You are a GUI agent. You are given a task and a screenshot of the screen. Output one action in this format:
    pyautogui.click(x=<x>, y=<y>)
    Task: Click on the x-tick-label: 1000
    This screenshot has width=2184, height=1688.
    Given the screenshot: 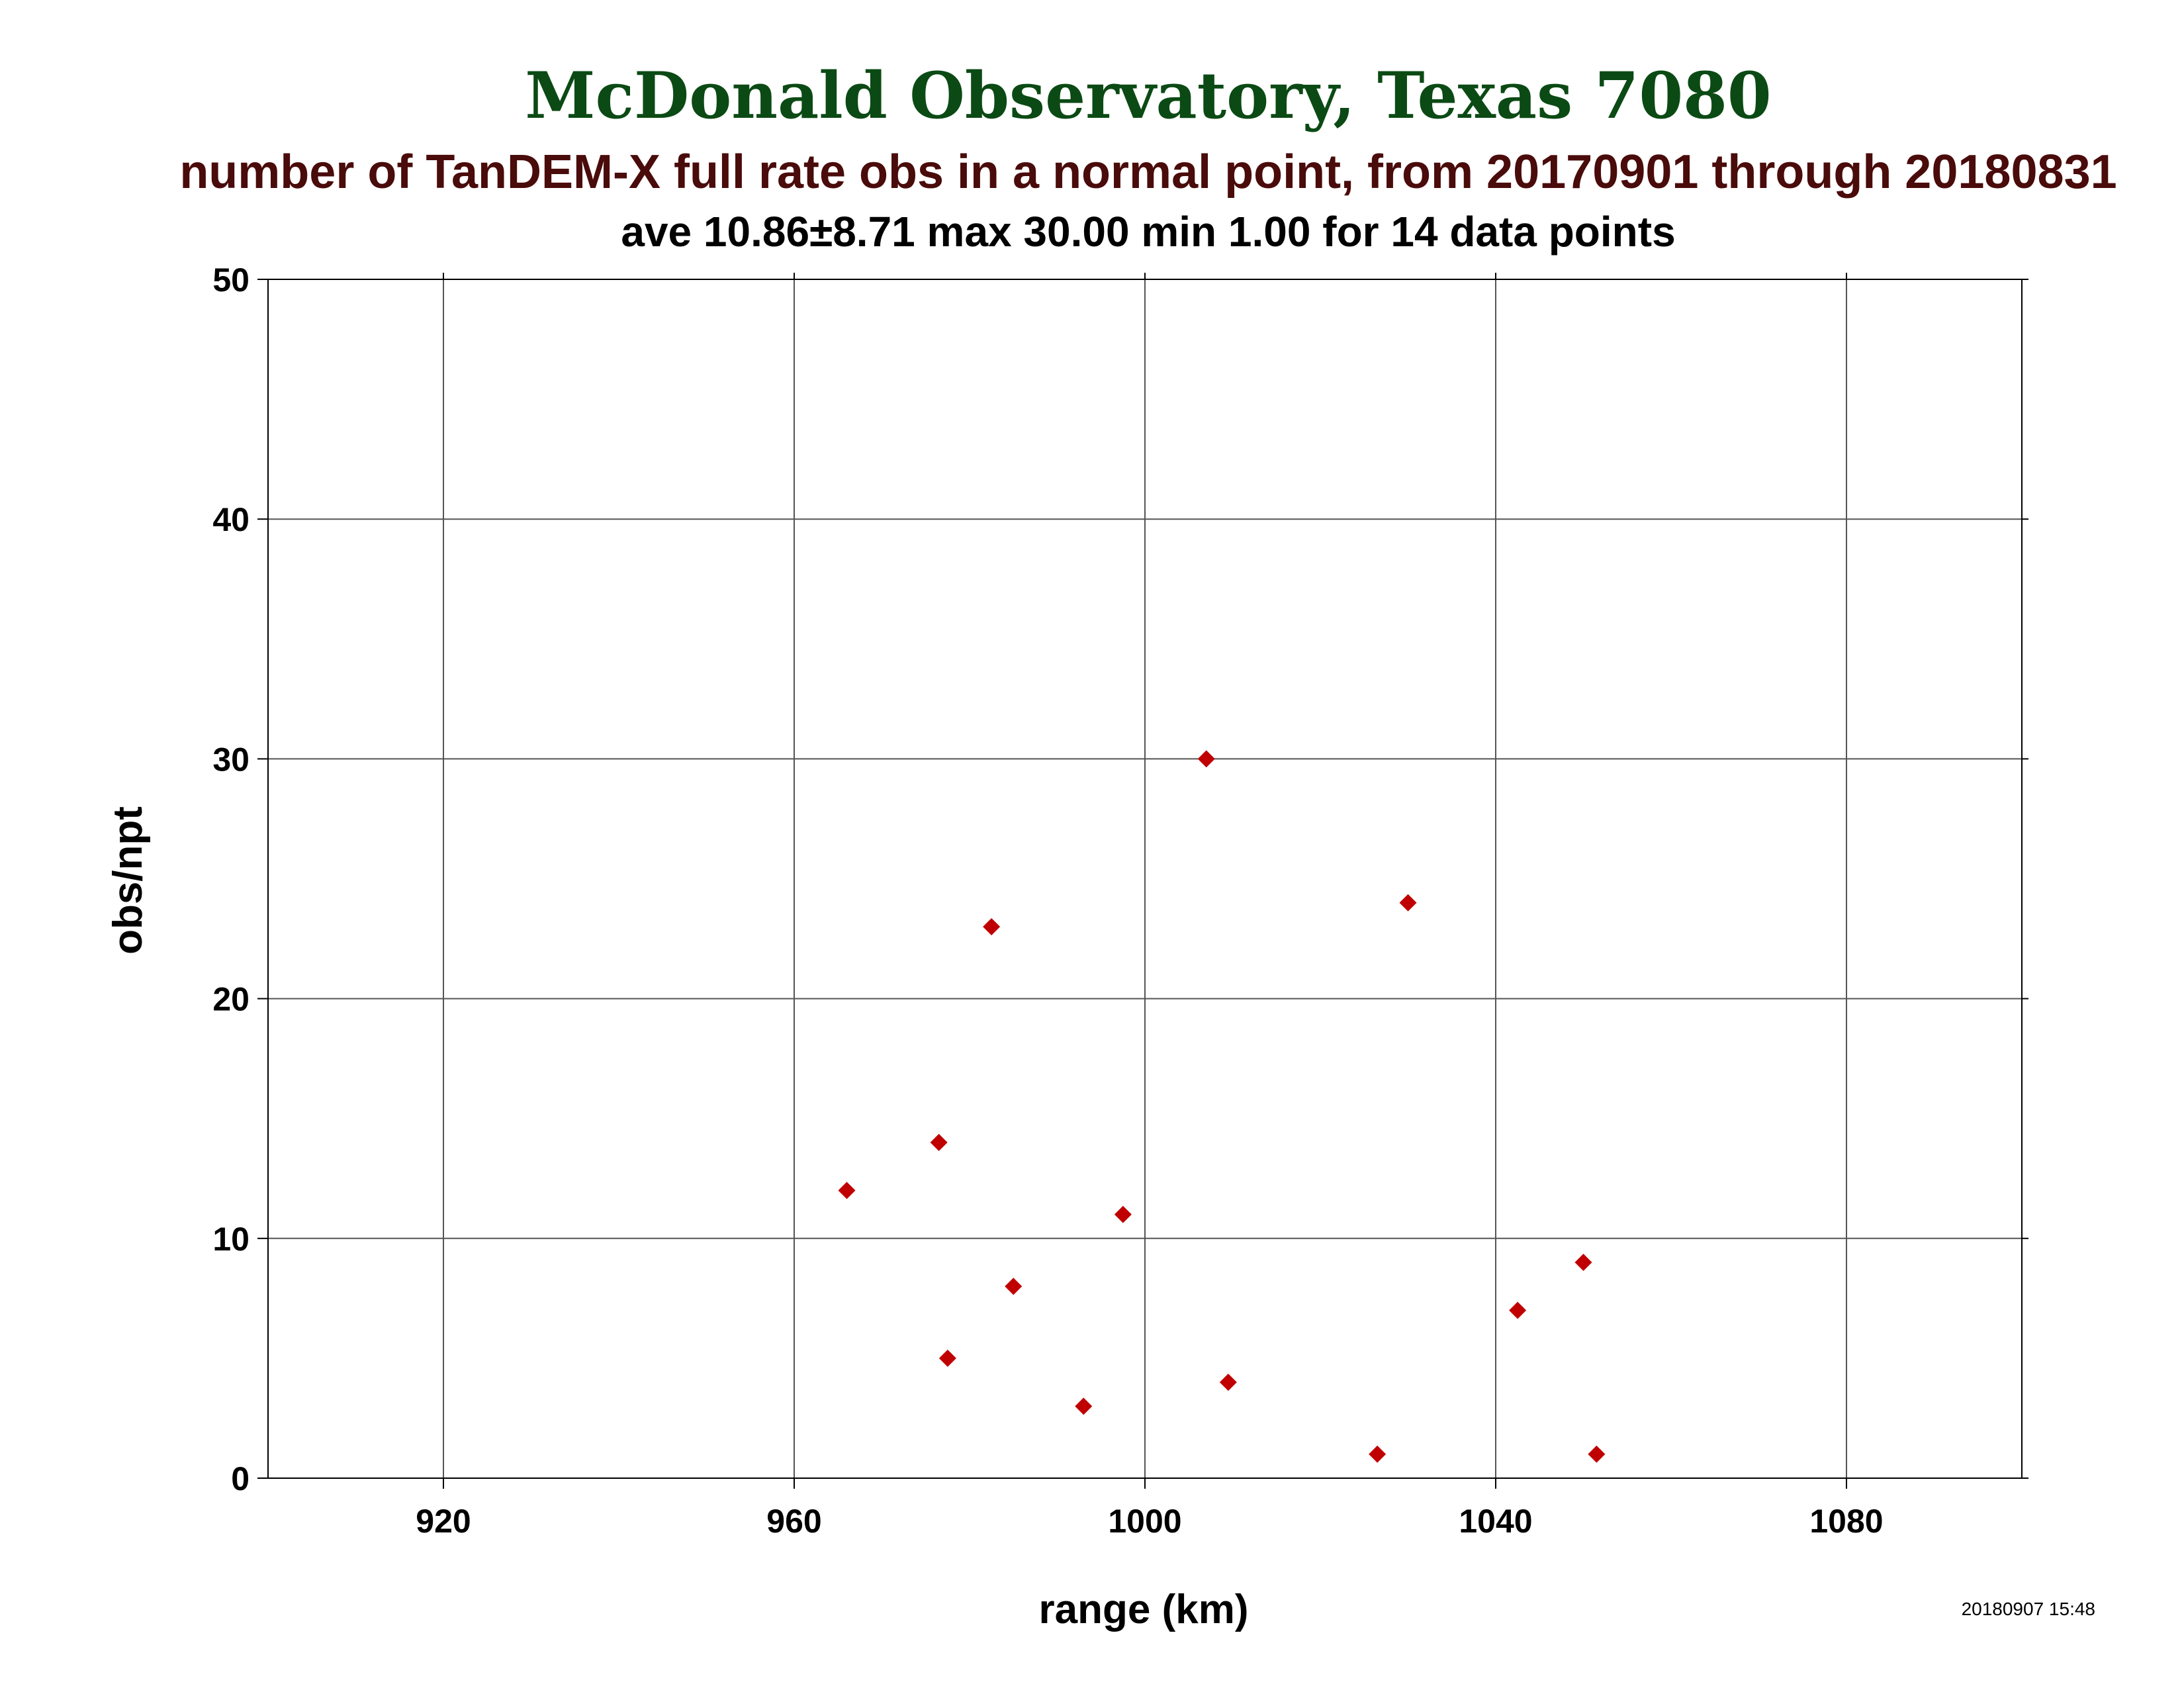 What is the action you would take?
    pyautogui.click(x=1144, y=1521)
    